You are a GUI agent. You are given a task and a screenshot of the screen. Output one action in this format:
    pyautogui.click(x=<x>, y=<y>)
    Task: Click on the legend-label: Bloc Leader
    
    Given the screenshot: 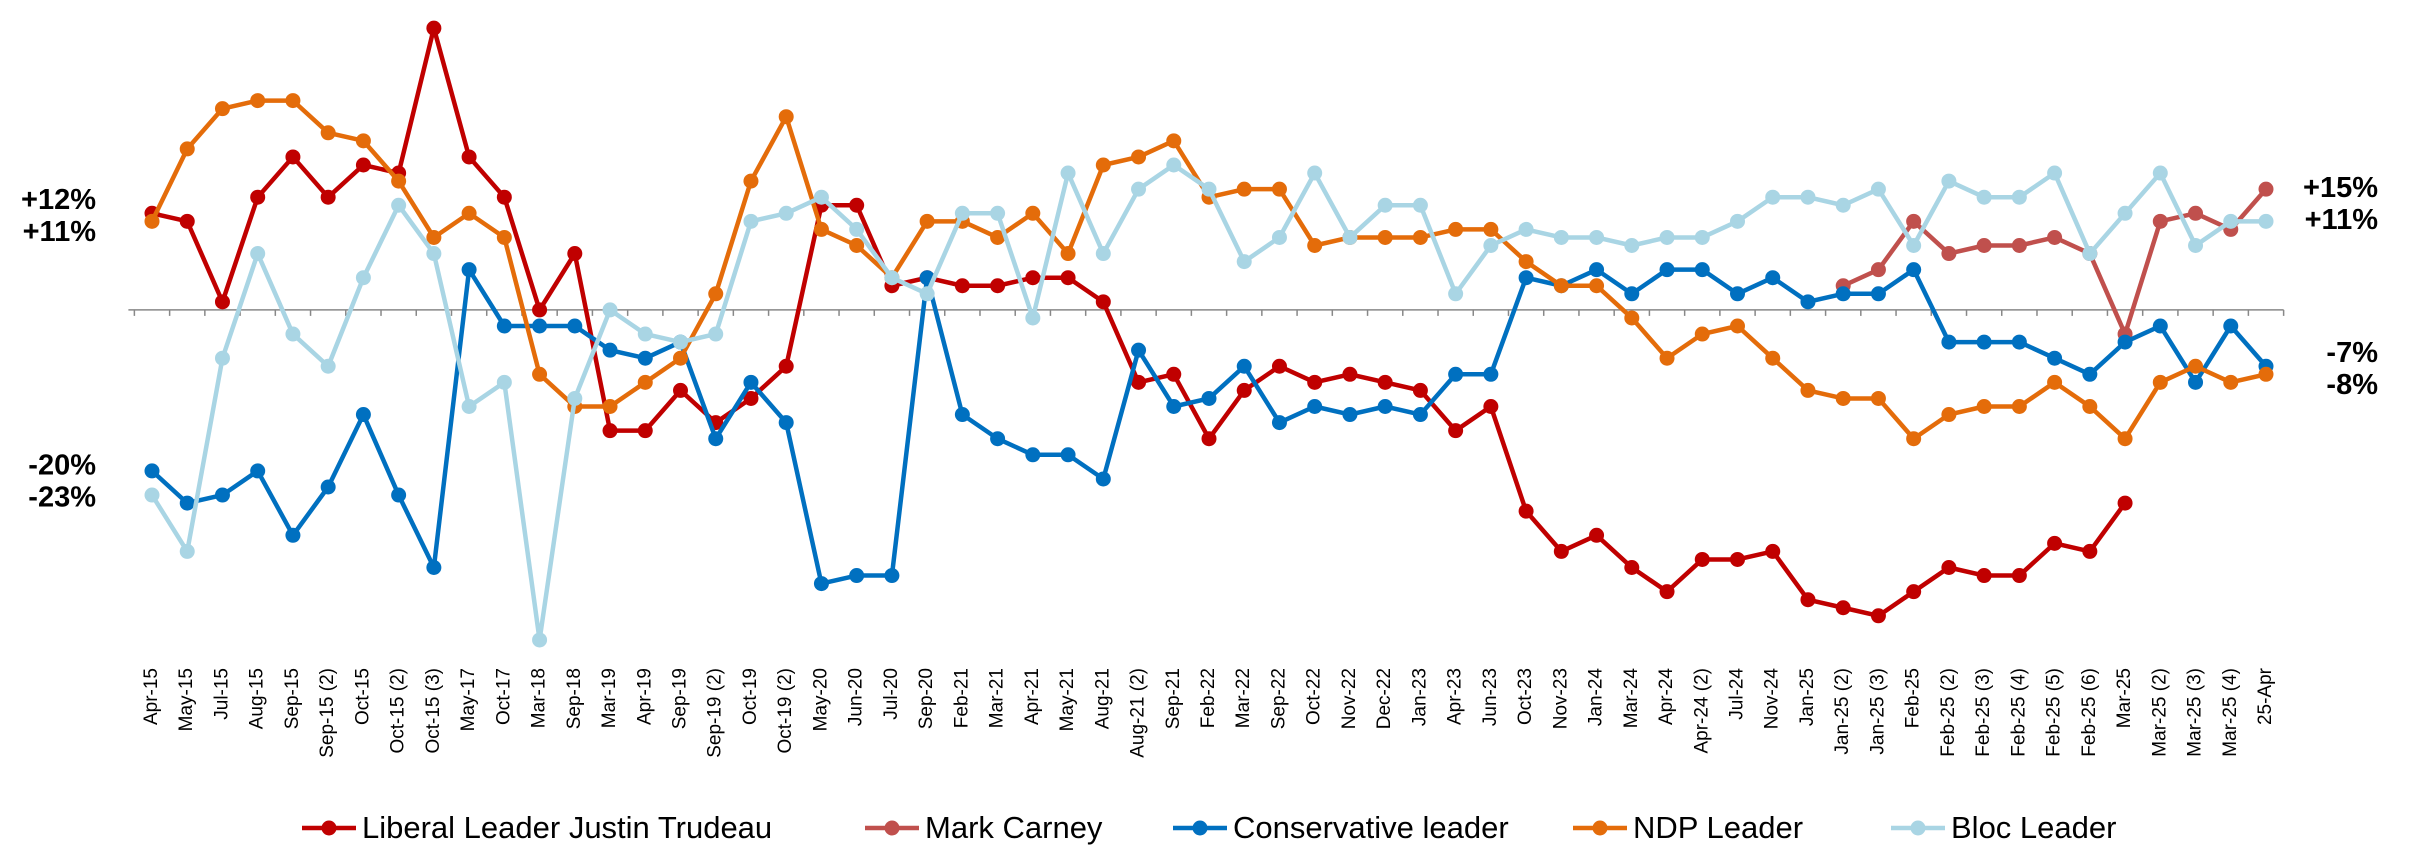 What is the action you would take?
    pyautogui.click(x=2033, y=827)
    